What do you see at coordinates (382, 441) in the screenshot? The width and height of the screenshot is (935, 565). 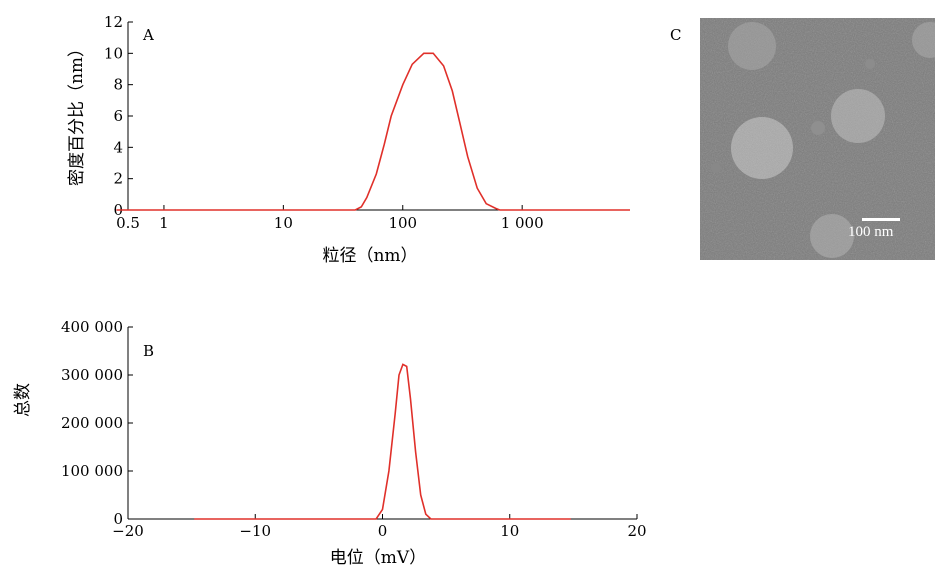 I see `panel-b-series-line` at bounding box center [382, 441].